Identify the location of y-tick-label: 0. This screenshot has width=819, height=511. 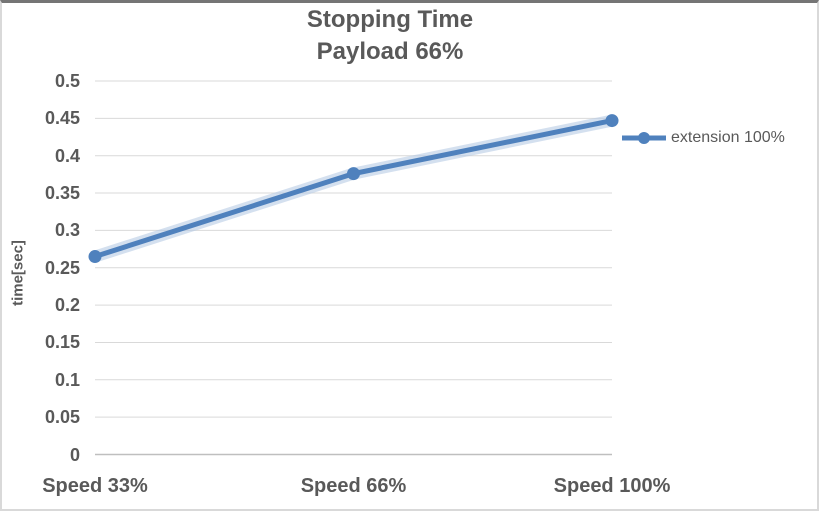
(74, 454).